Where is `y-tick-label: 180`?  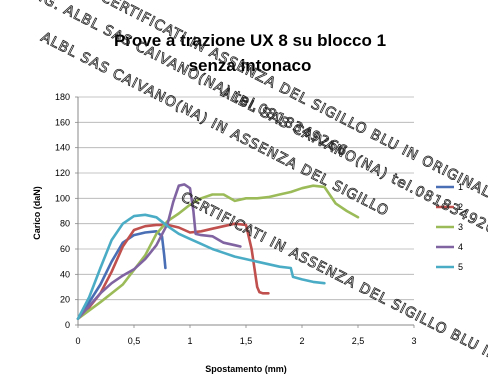
y-tick-label: 180 is located at coordinates (62, 97).